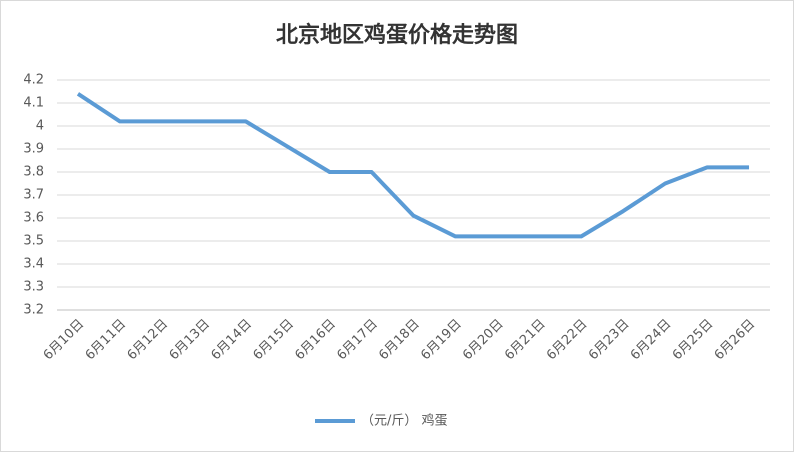 This screenshot has height=452, width=794. What do you see at coordinates (33, 287) in the screenshot?
I see `y-tick-label: 3.3` at bounding box center [33, 287].